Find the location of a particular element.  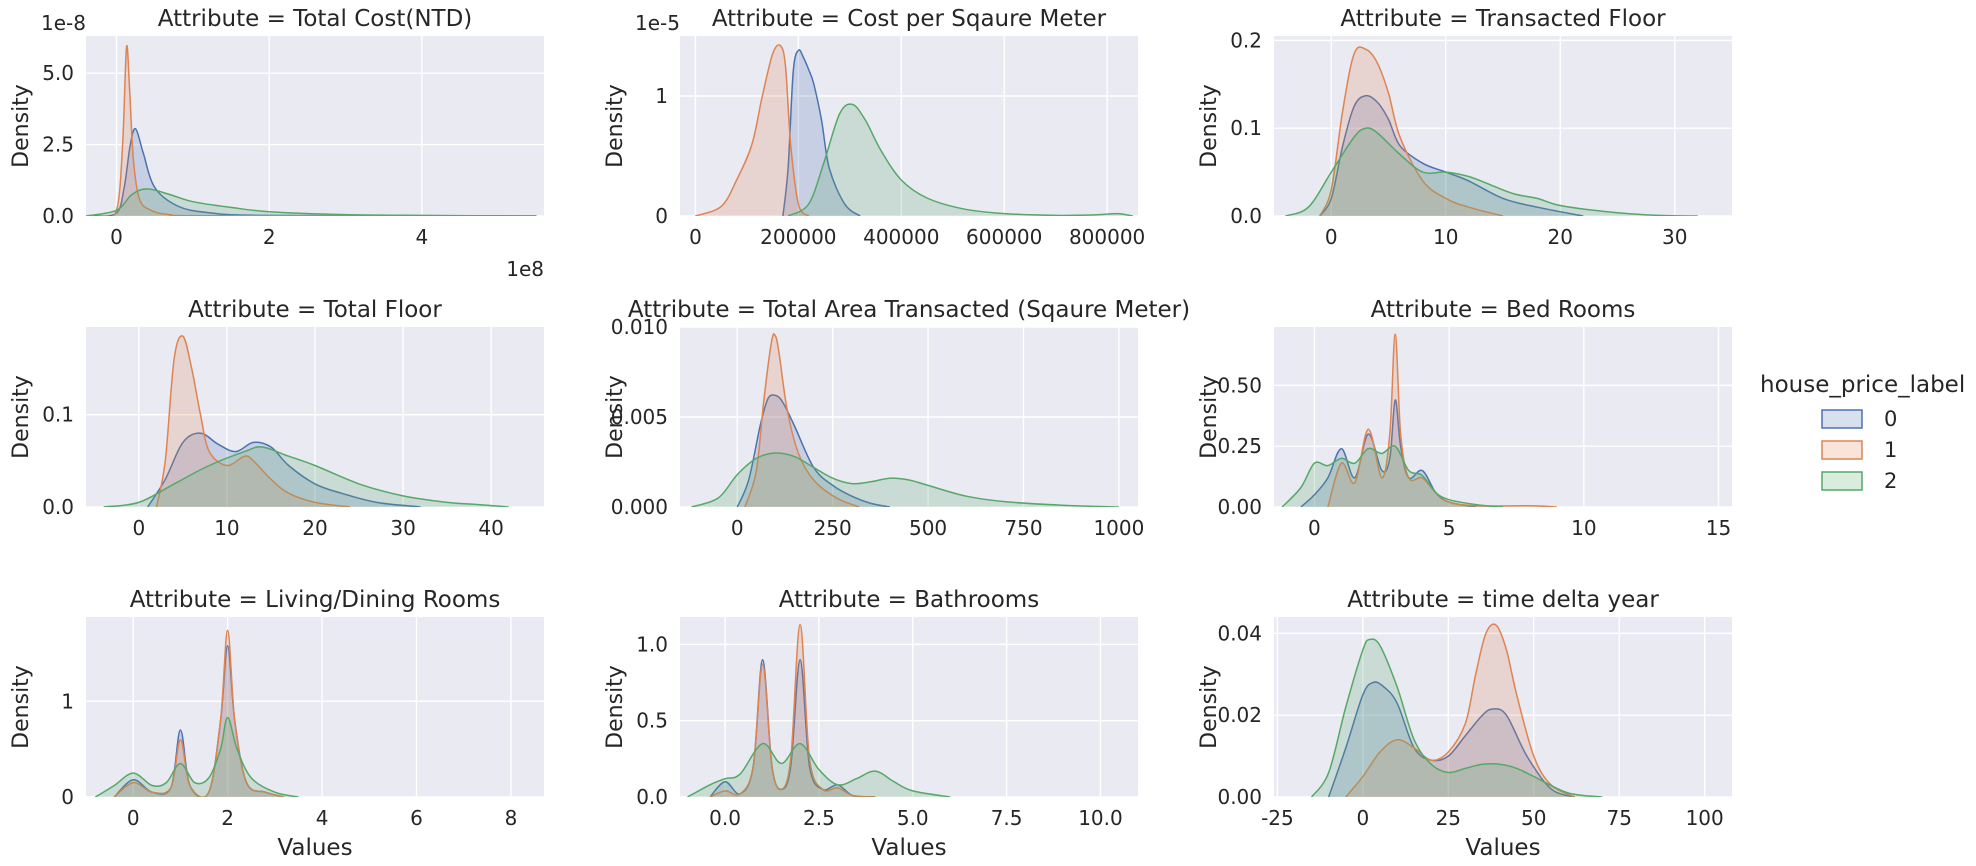

y-tick-label: 5.0 is located at coordinates (58, 73).